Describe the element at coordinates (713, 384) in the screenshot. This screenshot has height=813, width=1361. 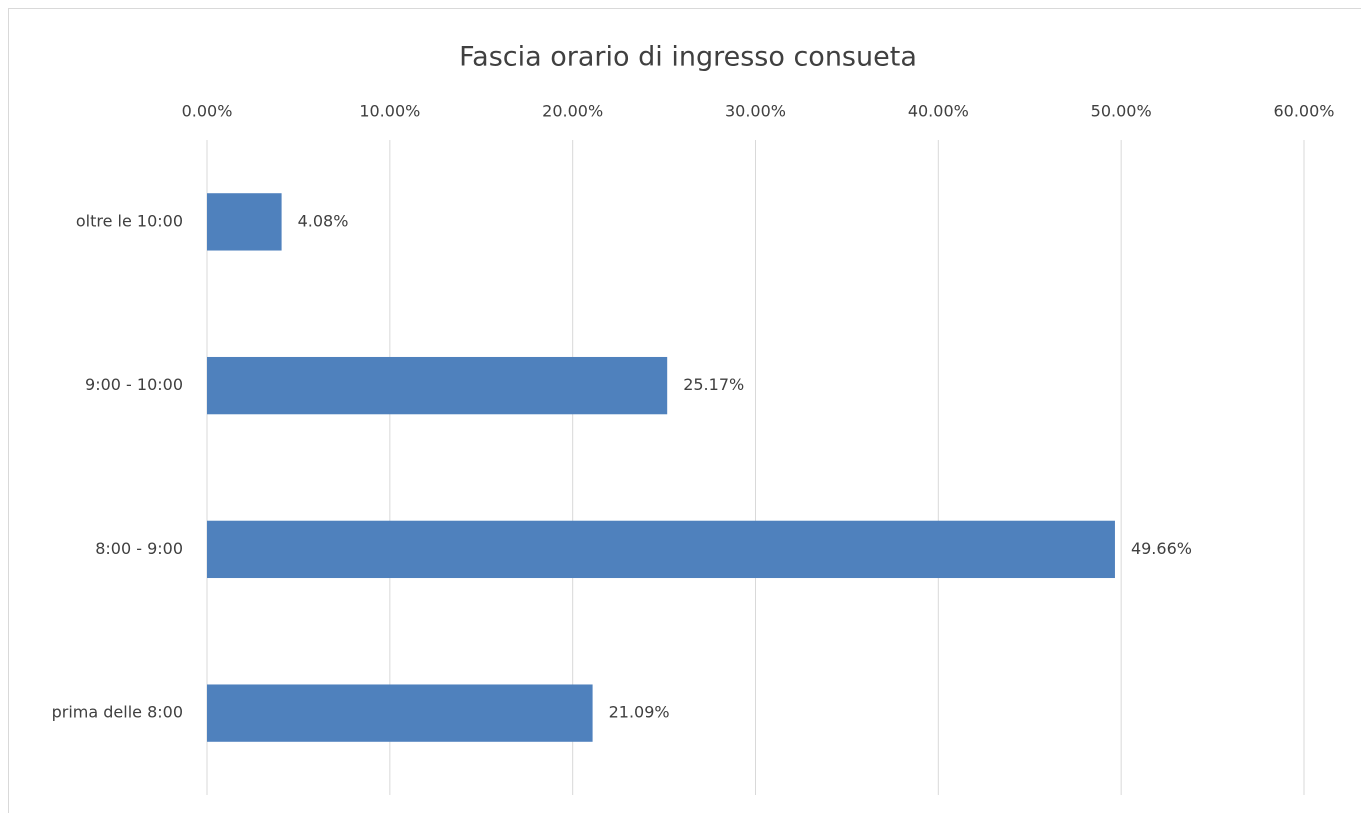
I see `data-label: 25.17%` at that location.